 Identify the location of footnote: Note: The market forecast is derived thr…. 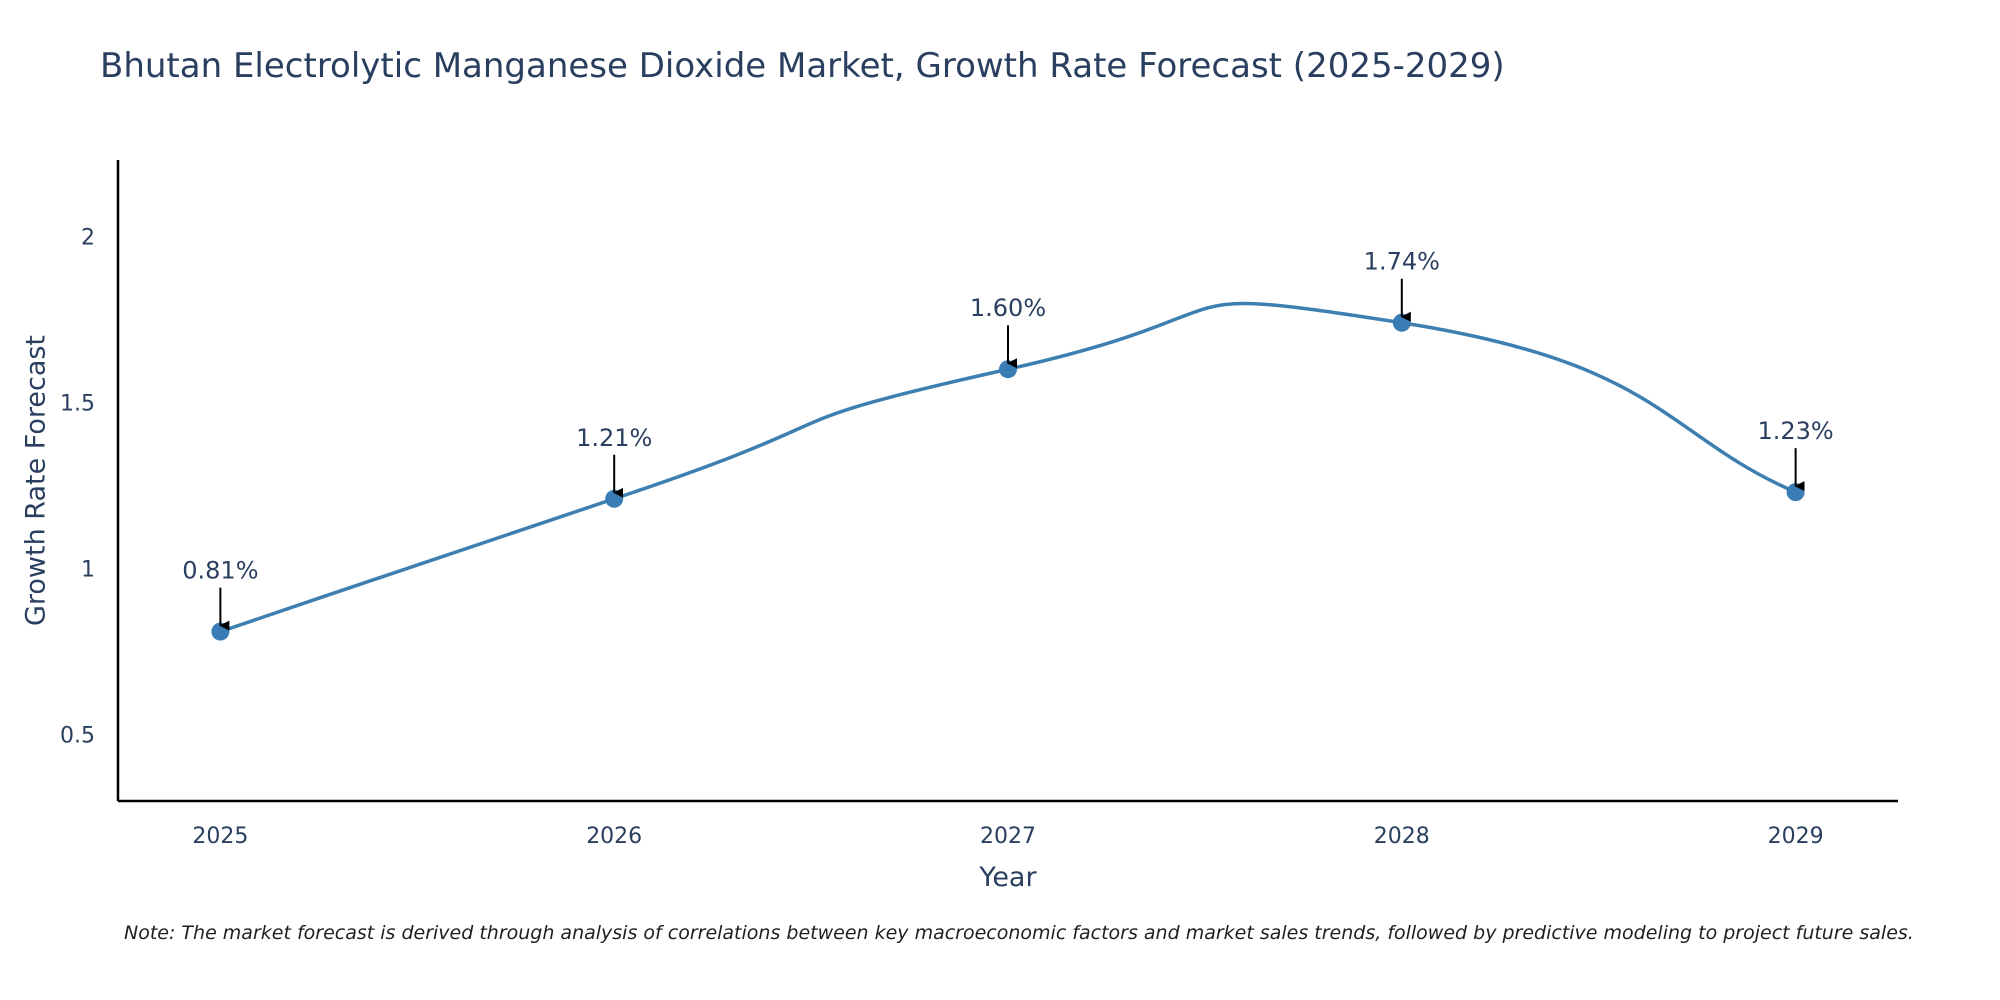
(1019, 933).